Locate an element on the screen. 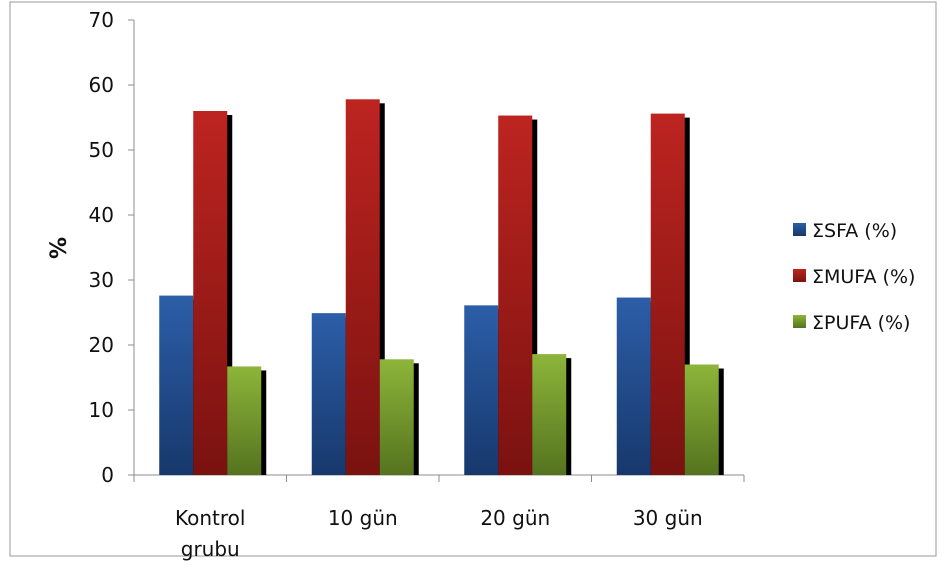  x-category-label: 30 gün is located at coordinates (668, 518).